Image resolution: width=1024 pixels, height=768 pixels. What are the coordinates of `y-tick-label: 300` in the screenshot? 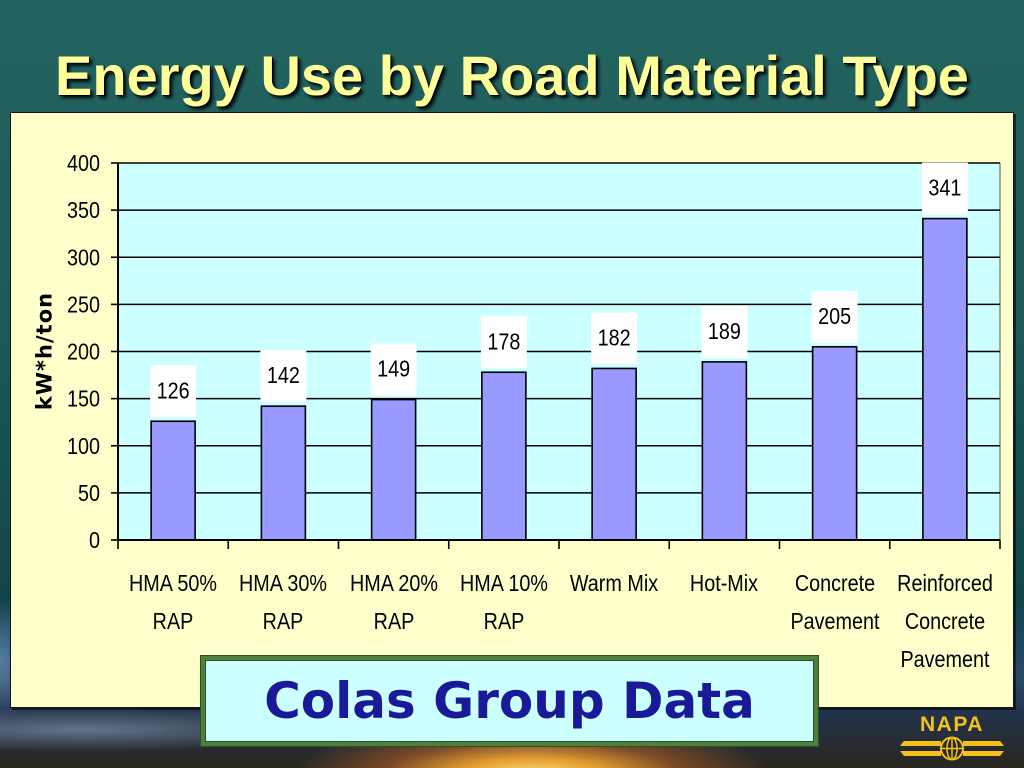 It's located at (83, 258).